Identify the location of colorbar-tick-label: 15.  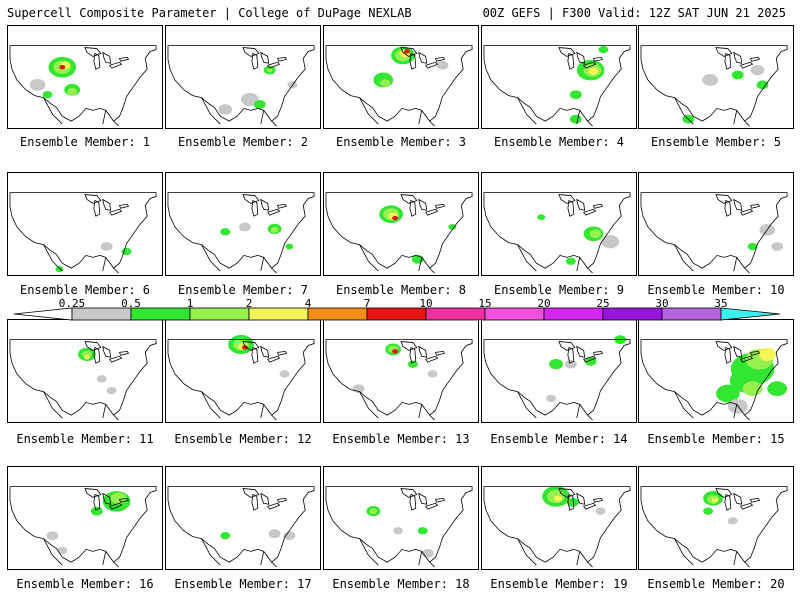
(485, 303).